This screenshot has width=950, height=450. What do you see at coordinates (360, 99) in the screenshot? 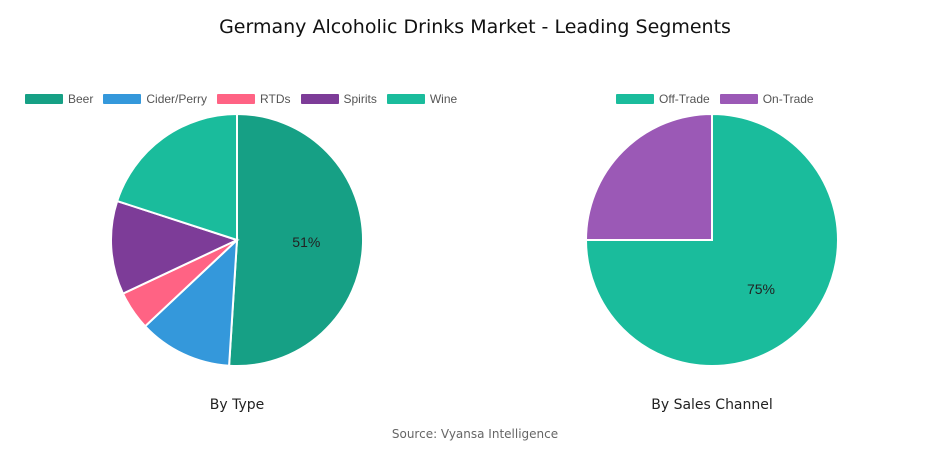
I see `legend-label: Spirits` at bounding box center [360, 99].